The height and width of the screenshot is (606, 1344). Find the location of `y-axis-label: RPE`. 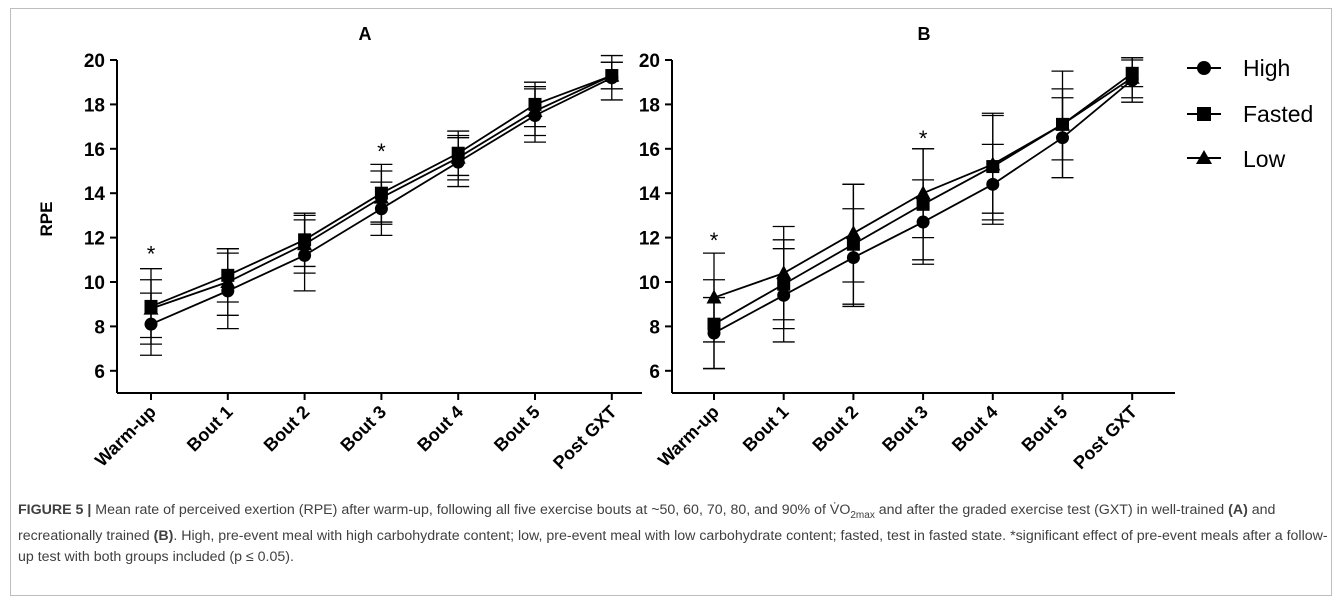

y-axis-label: RPE is located at coordinates (46, 219).